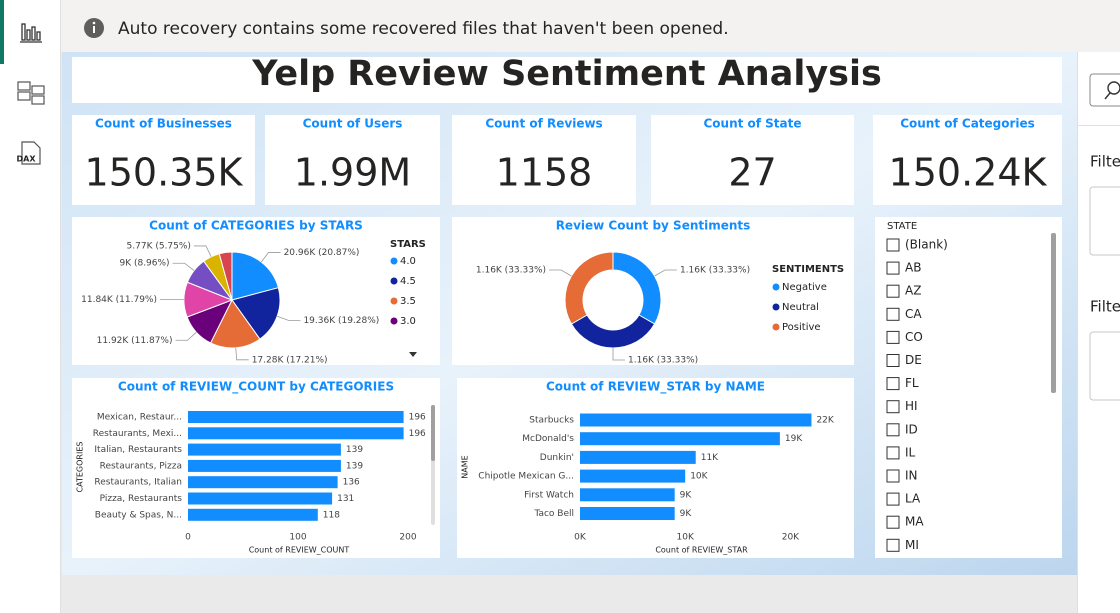 This screenshot has height=613, width=1120. Describe the element at coordinates (29, 153) in the screenshot. I see `dax-icon: DAX` at that location.